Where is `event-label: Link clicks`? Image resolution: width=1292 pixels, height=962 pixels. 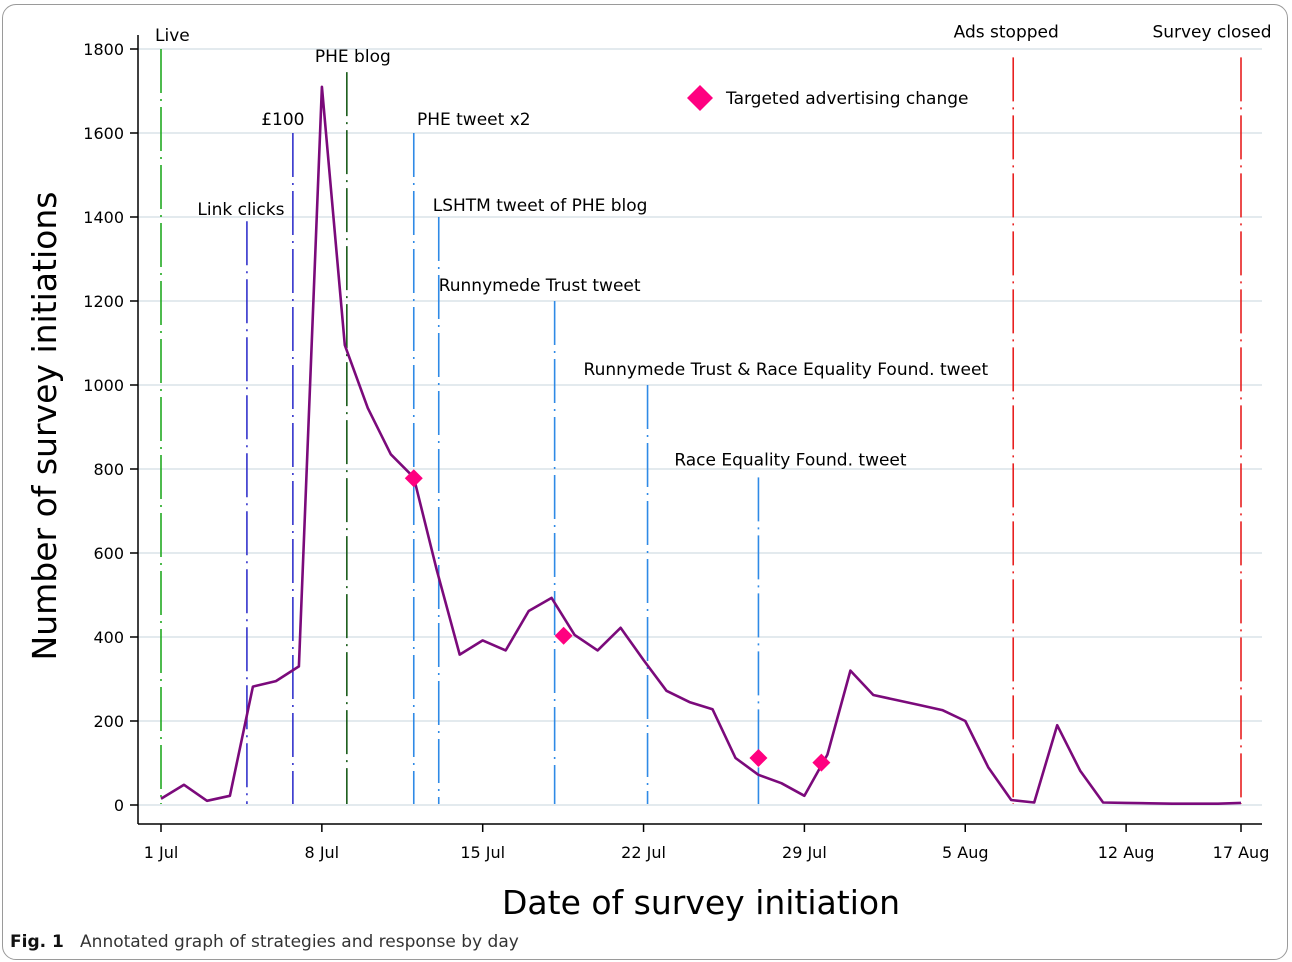
event-label: Link clicks is located at coordinates (240, 210).